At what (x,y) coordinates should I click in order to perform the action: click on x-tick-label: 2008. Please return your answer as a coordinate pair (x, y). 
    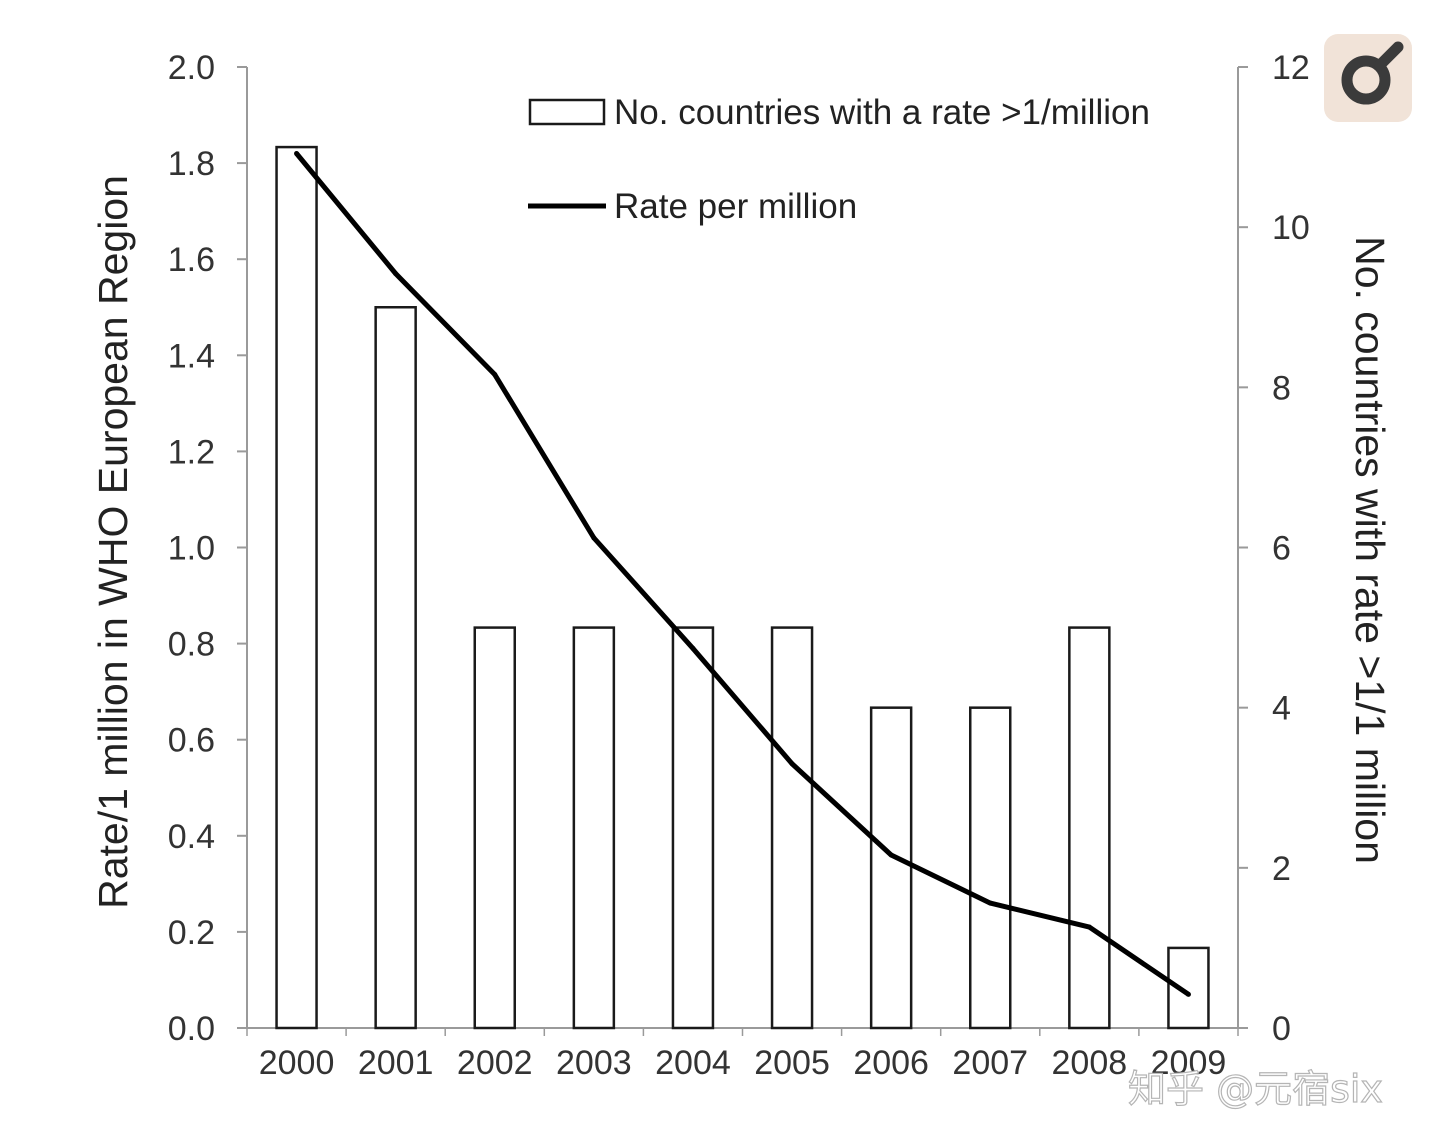
    Looking at the image, I should click on (1090, 1063).